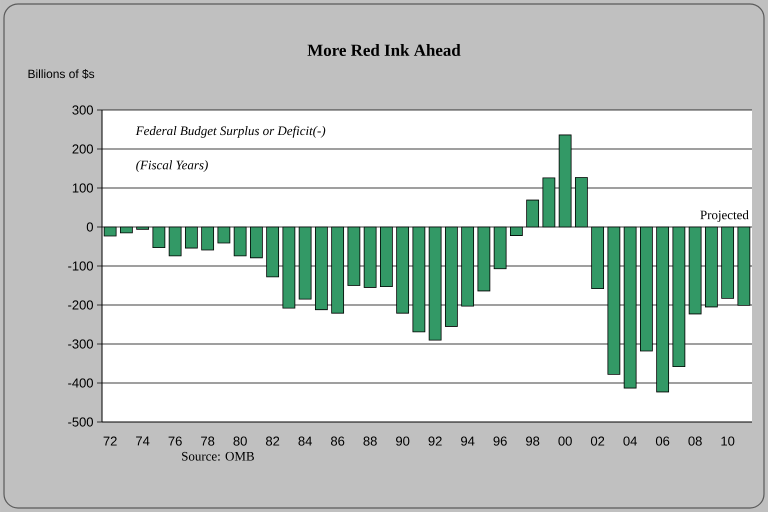 The image size is (768, 512). Describe the element at coordinates (370, 441) in the screenshot. I see `x-tick-label: 88` at that location.